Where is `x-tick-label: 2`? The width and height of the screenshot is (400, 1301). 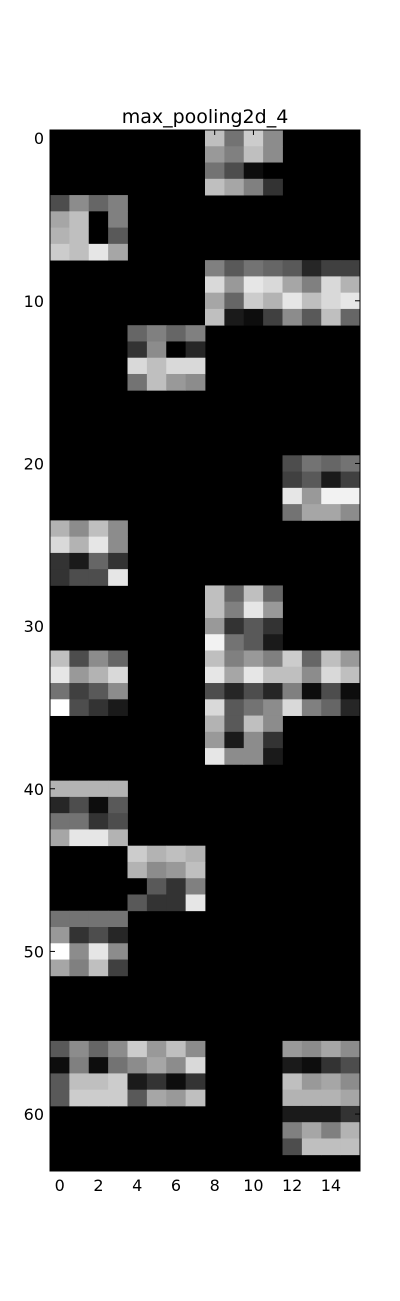
x-tick-label: 2 is located at coordinates (98, 1185).